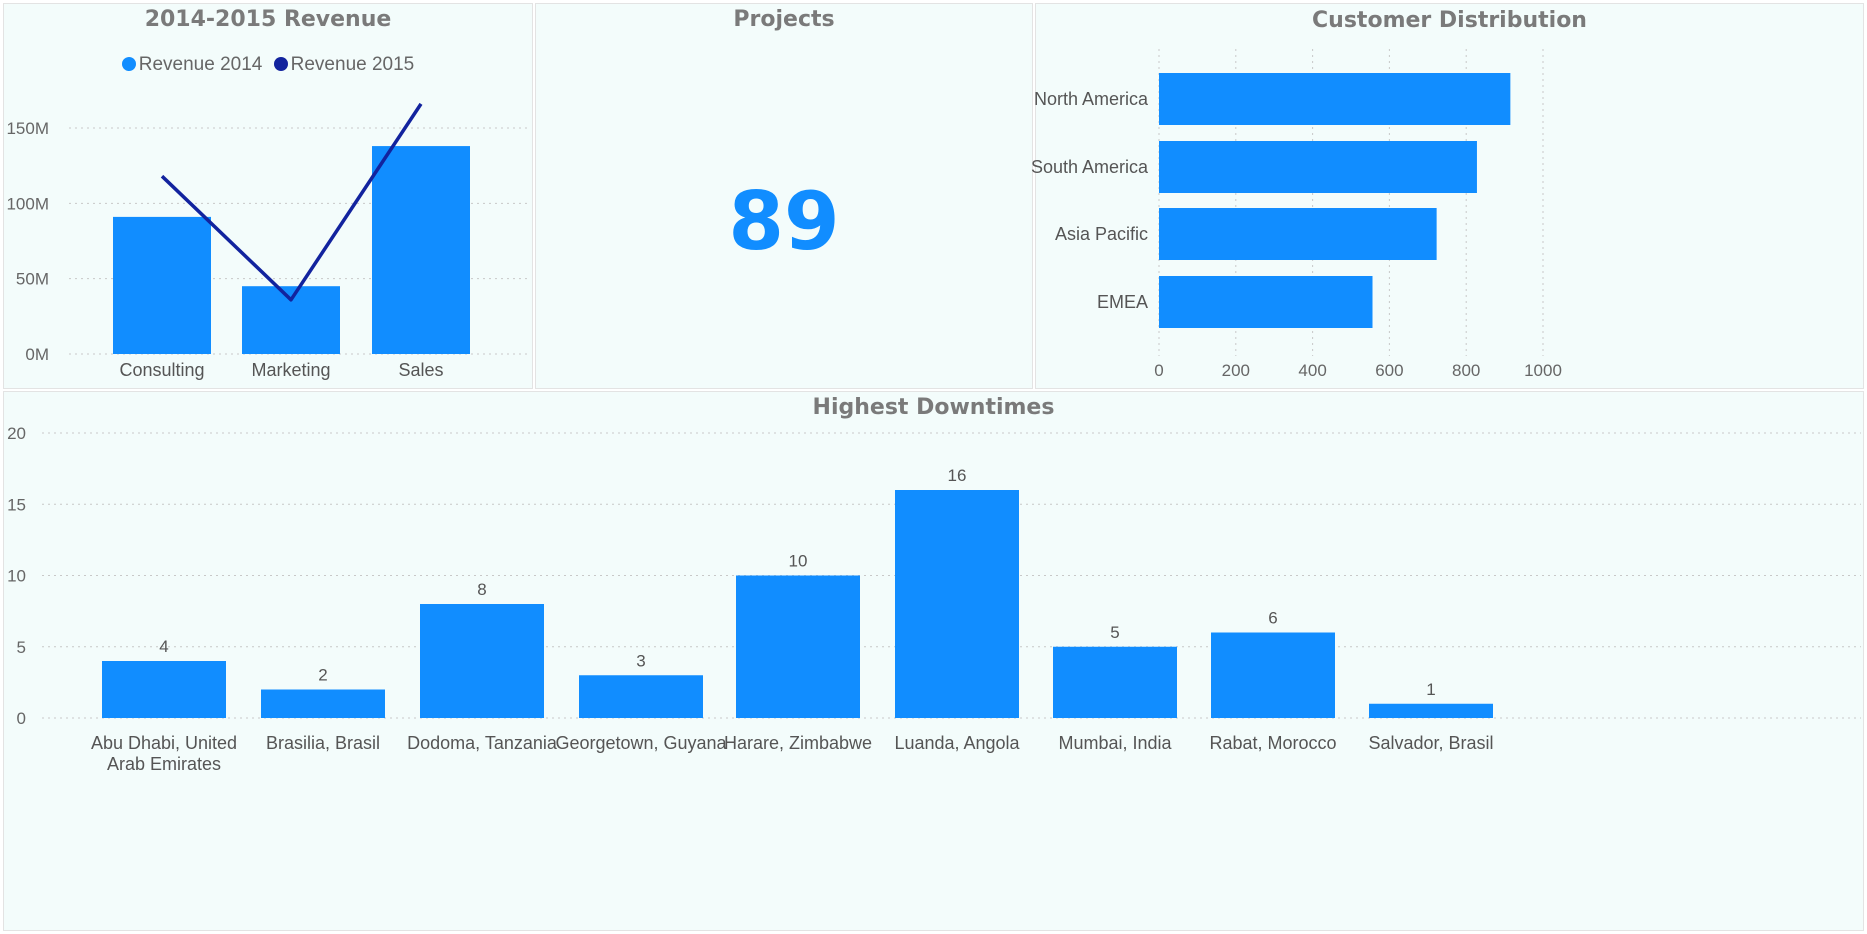 This screenshot has height=934, width=1867. Describe the element at coordinates (27, 203) in the screenshot. I see `y-tick-label: 100M` at that location.